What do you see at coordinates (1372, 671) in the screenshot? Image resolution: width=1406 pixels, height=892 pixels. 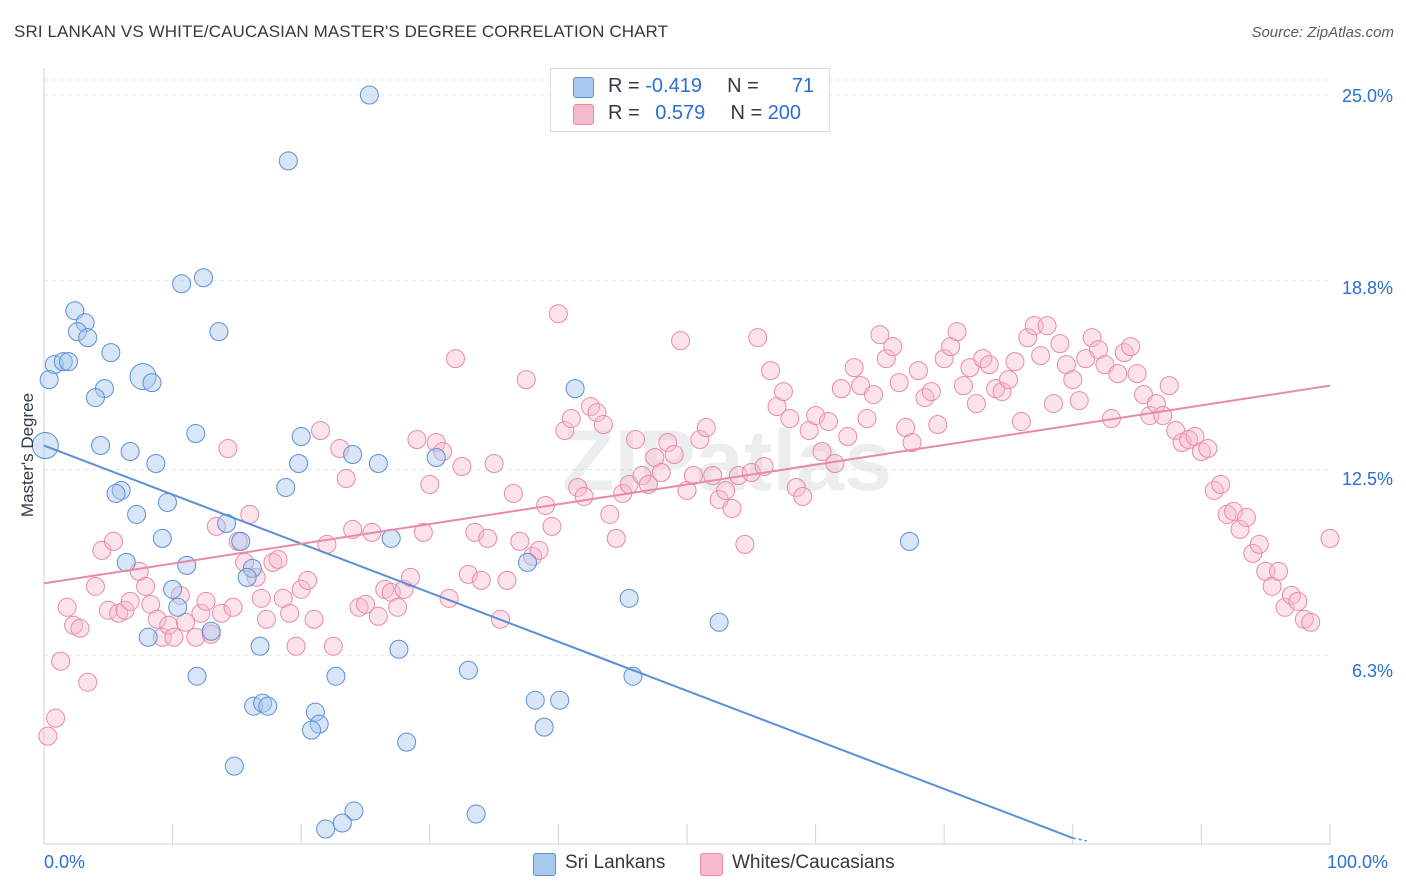 I see `y-tick-label: 6.3%` at bounding box center [1372, 671].